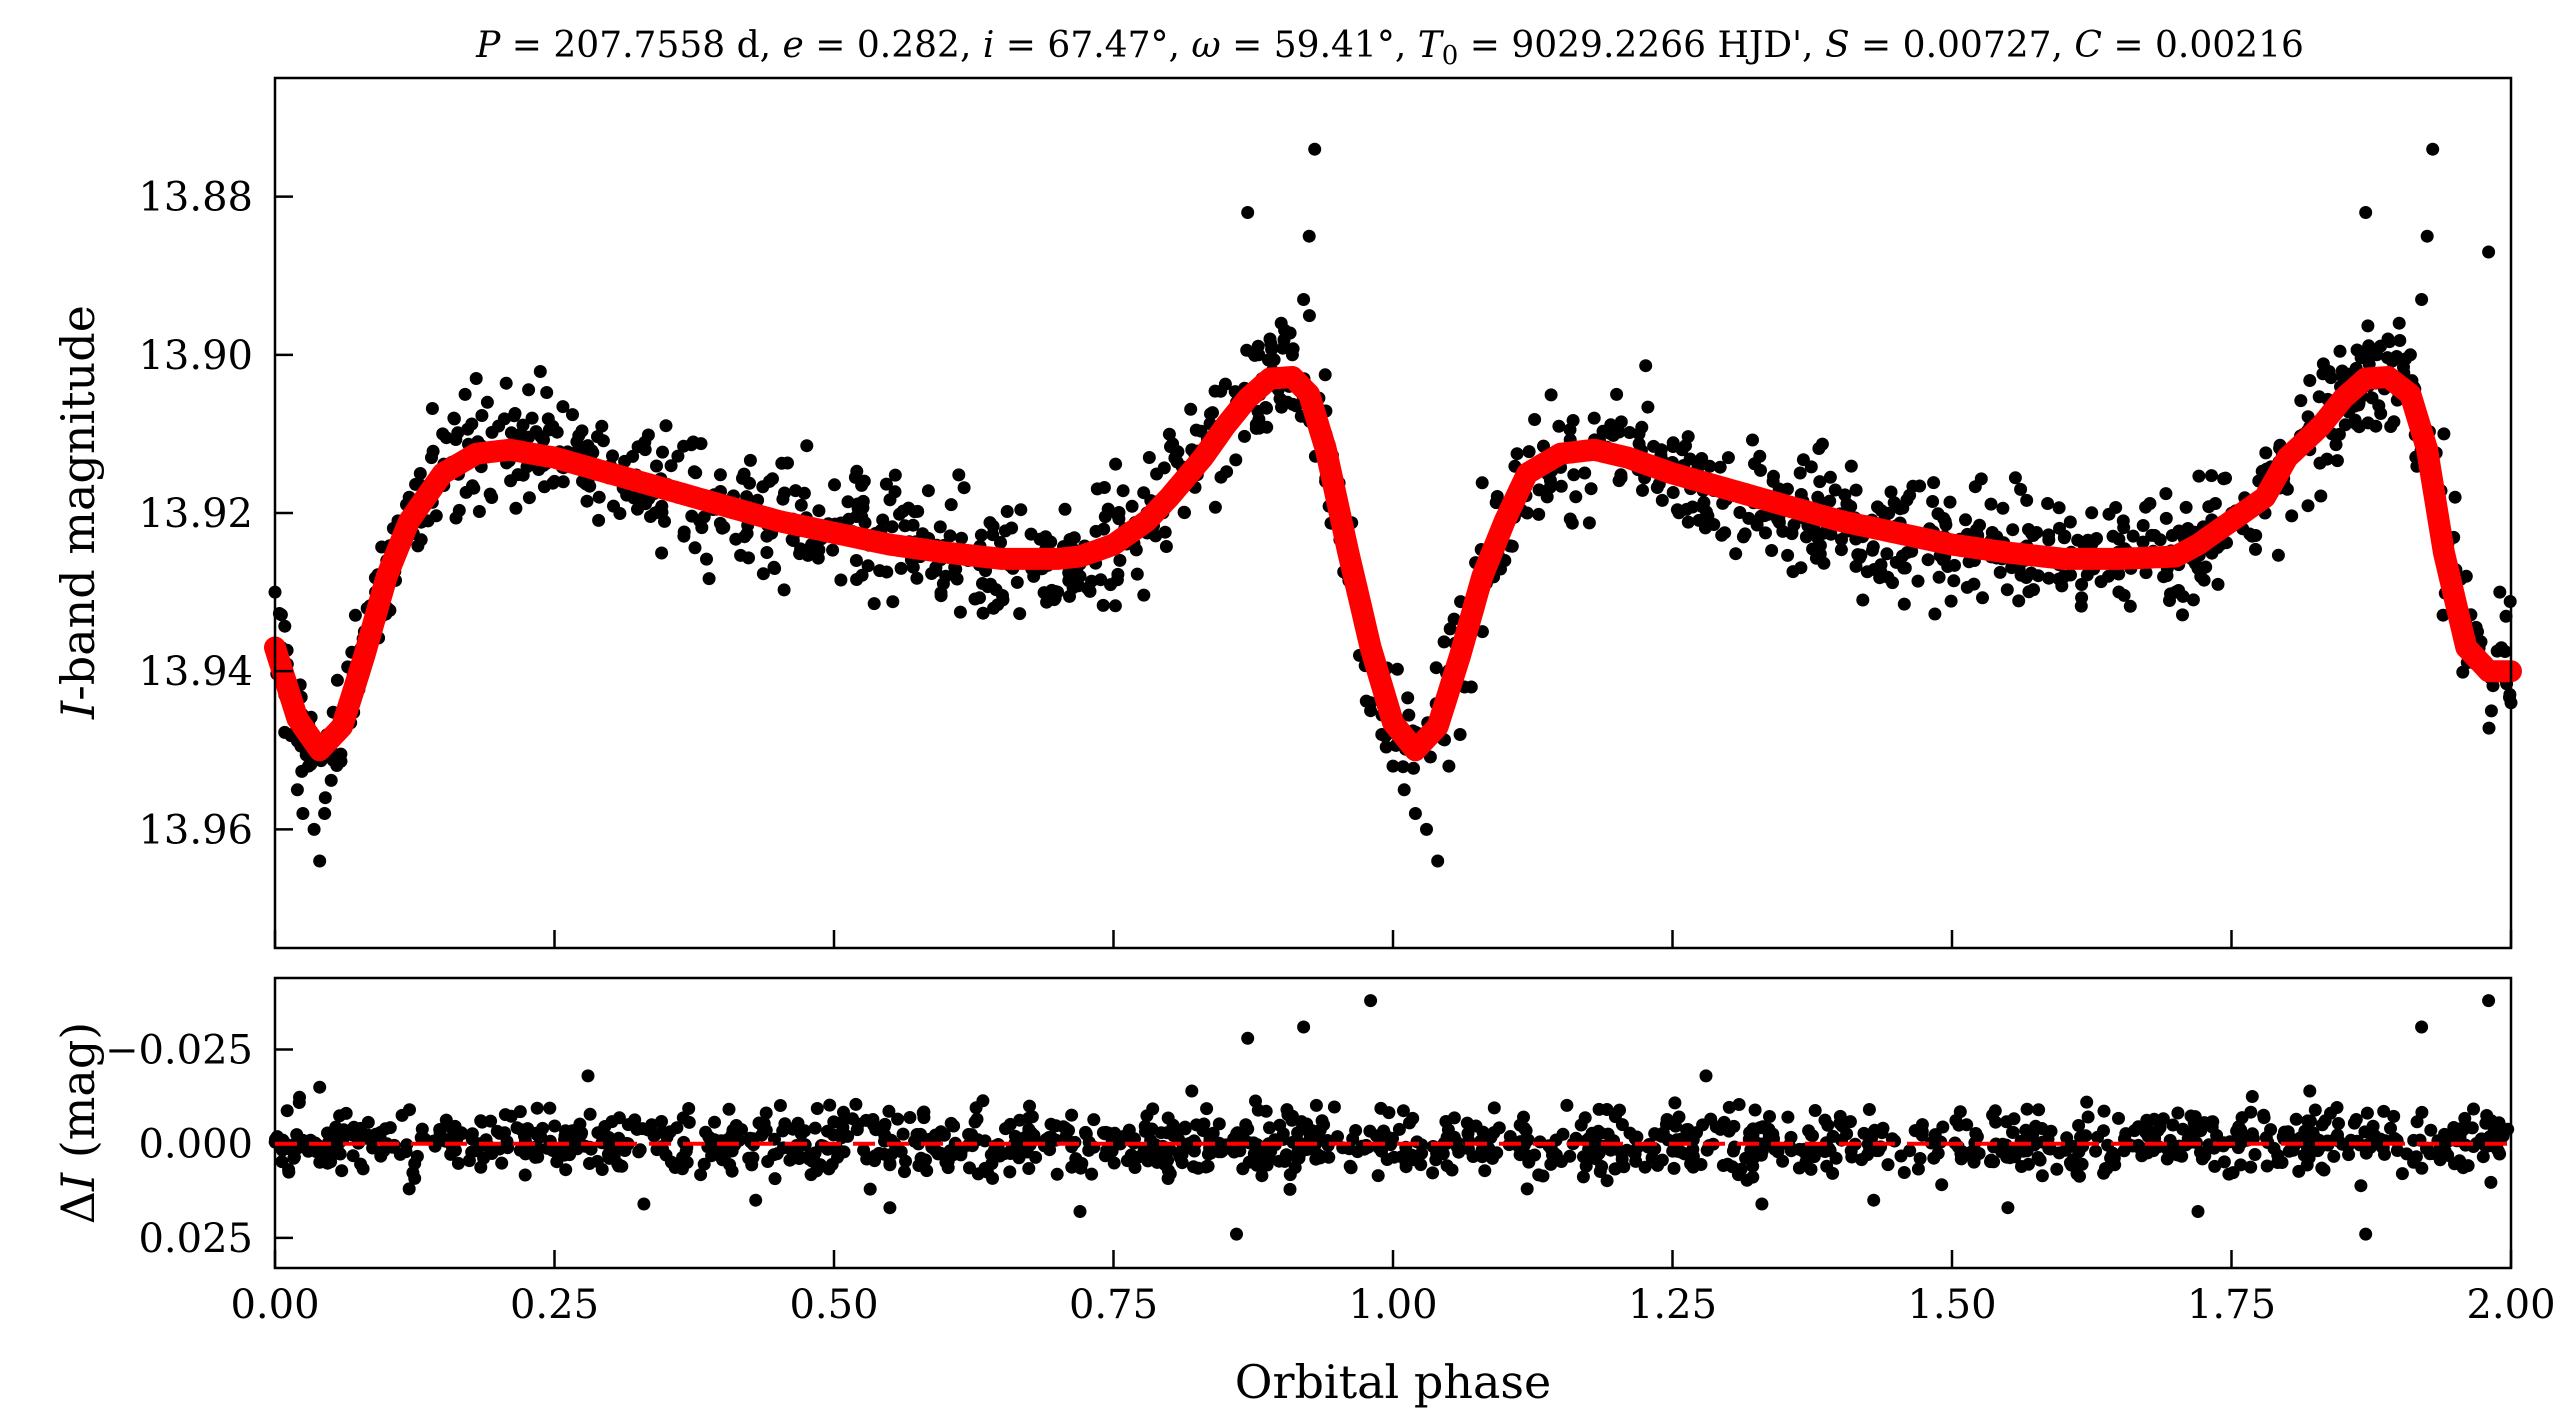  Describe the element at coordinates (2088, 45) in the screenshot. I see `title-c-symbol: C` at that location.